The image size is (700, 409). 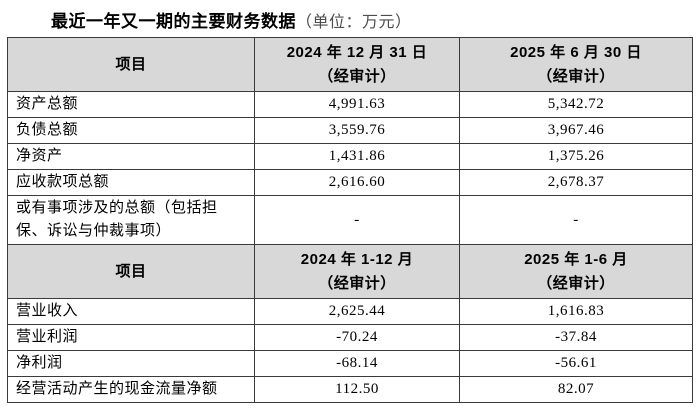 What do you see at coordinates (173, 21) in the screenshot?
I see `page-title-main: 最近一年又一期的主要财务数据` at bounding box center [173, 21].